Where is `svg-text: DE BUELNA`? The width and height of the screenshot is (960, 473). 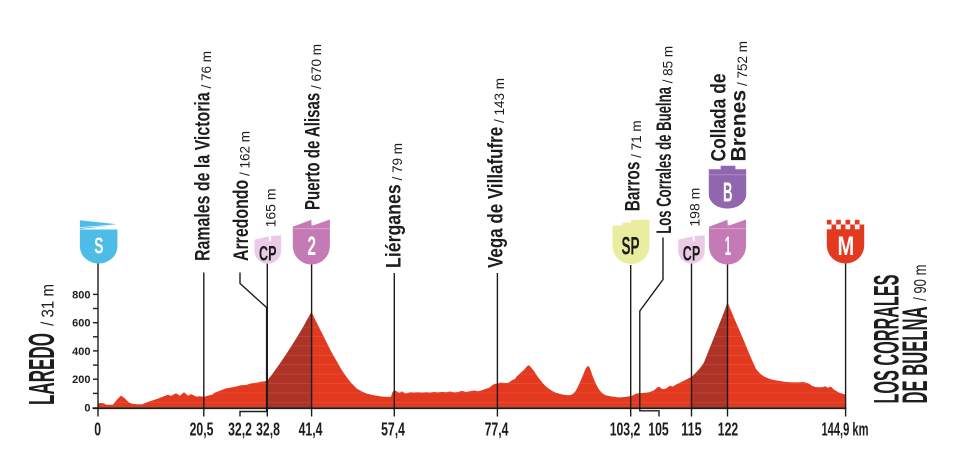 svg-text: DE BUELNA is located at coordinates (915, 355).